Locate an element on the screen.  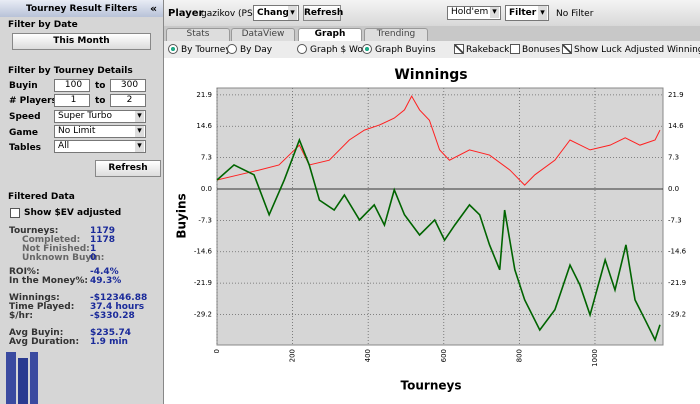
dropdown: No Limit is located at coordinates (100, 131).